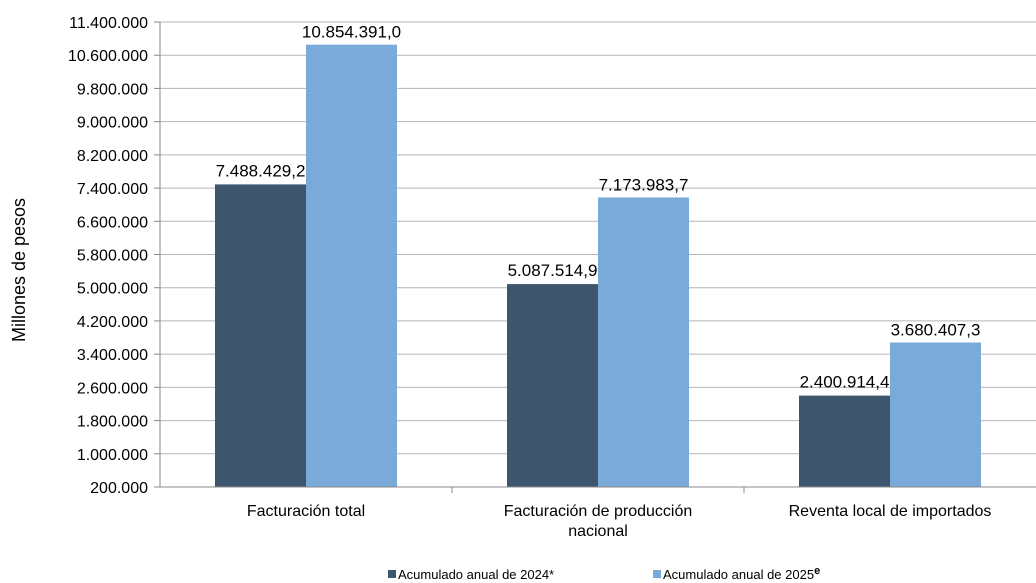 This screenshot has height=583, width=1036. I want to click on y-tick-label: 200.000, so click(119, 488).